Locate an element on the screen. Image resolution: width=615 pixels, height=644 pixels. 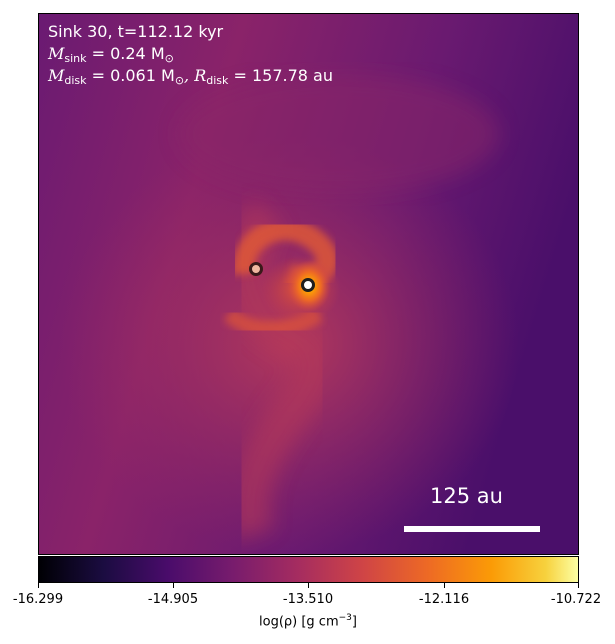
scale-bar is located at coordinates (472, 529).